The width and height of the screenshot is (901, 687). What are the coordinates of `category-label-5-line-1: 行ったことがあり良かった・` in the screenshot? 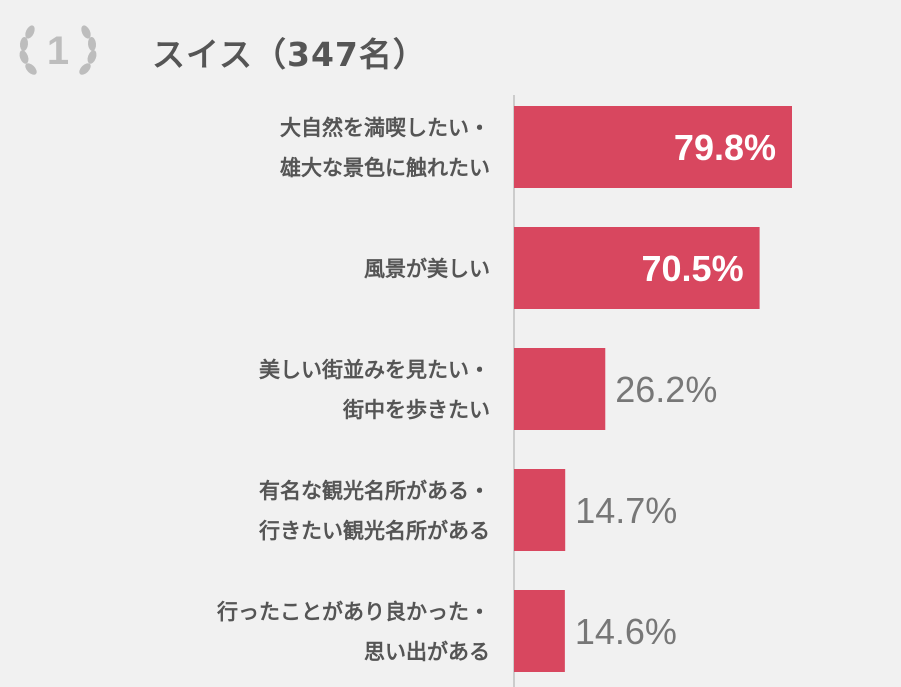 It's located at (353, 612).